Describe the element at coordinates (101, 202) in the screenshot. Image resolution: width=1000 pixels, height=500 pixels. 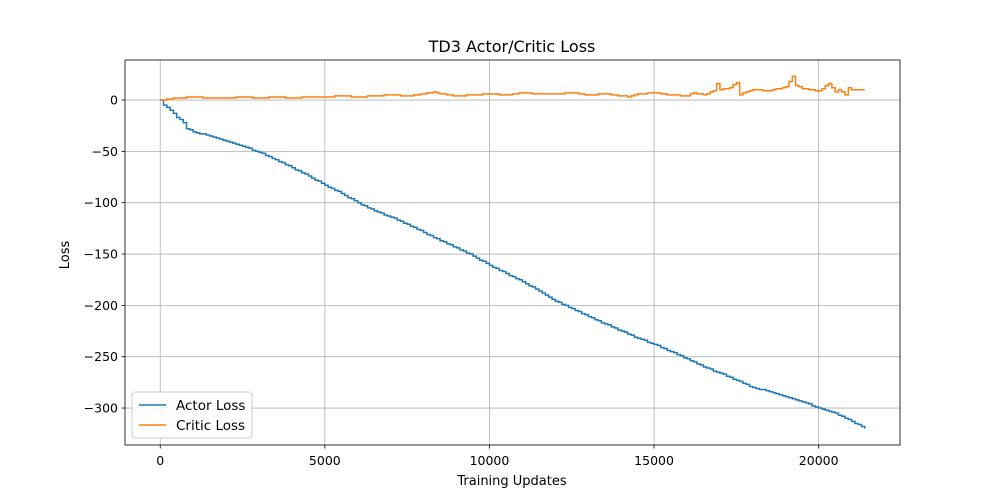
I see `y-tick-label-2: −100` at that location.